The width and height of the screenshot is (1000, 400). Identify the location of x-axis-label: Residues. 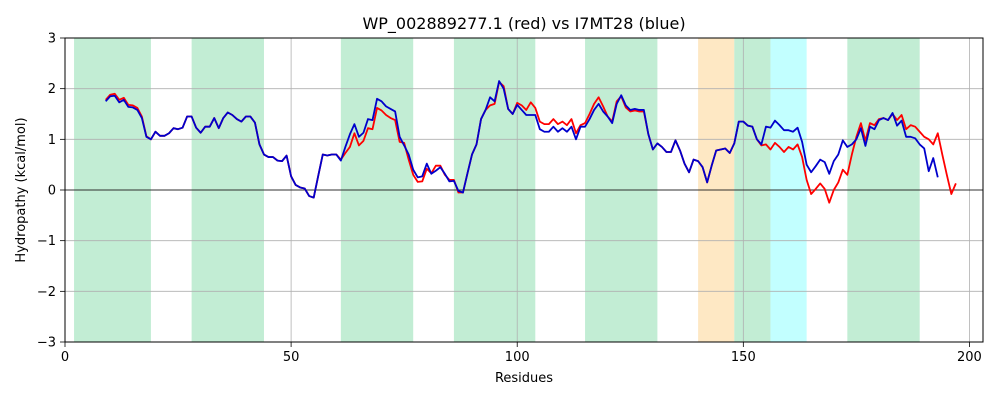
(524, 378).